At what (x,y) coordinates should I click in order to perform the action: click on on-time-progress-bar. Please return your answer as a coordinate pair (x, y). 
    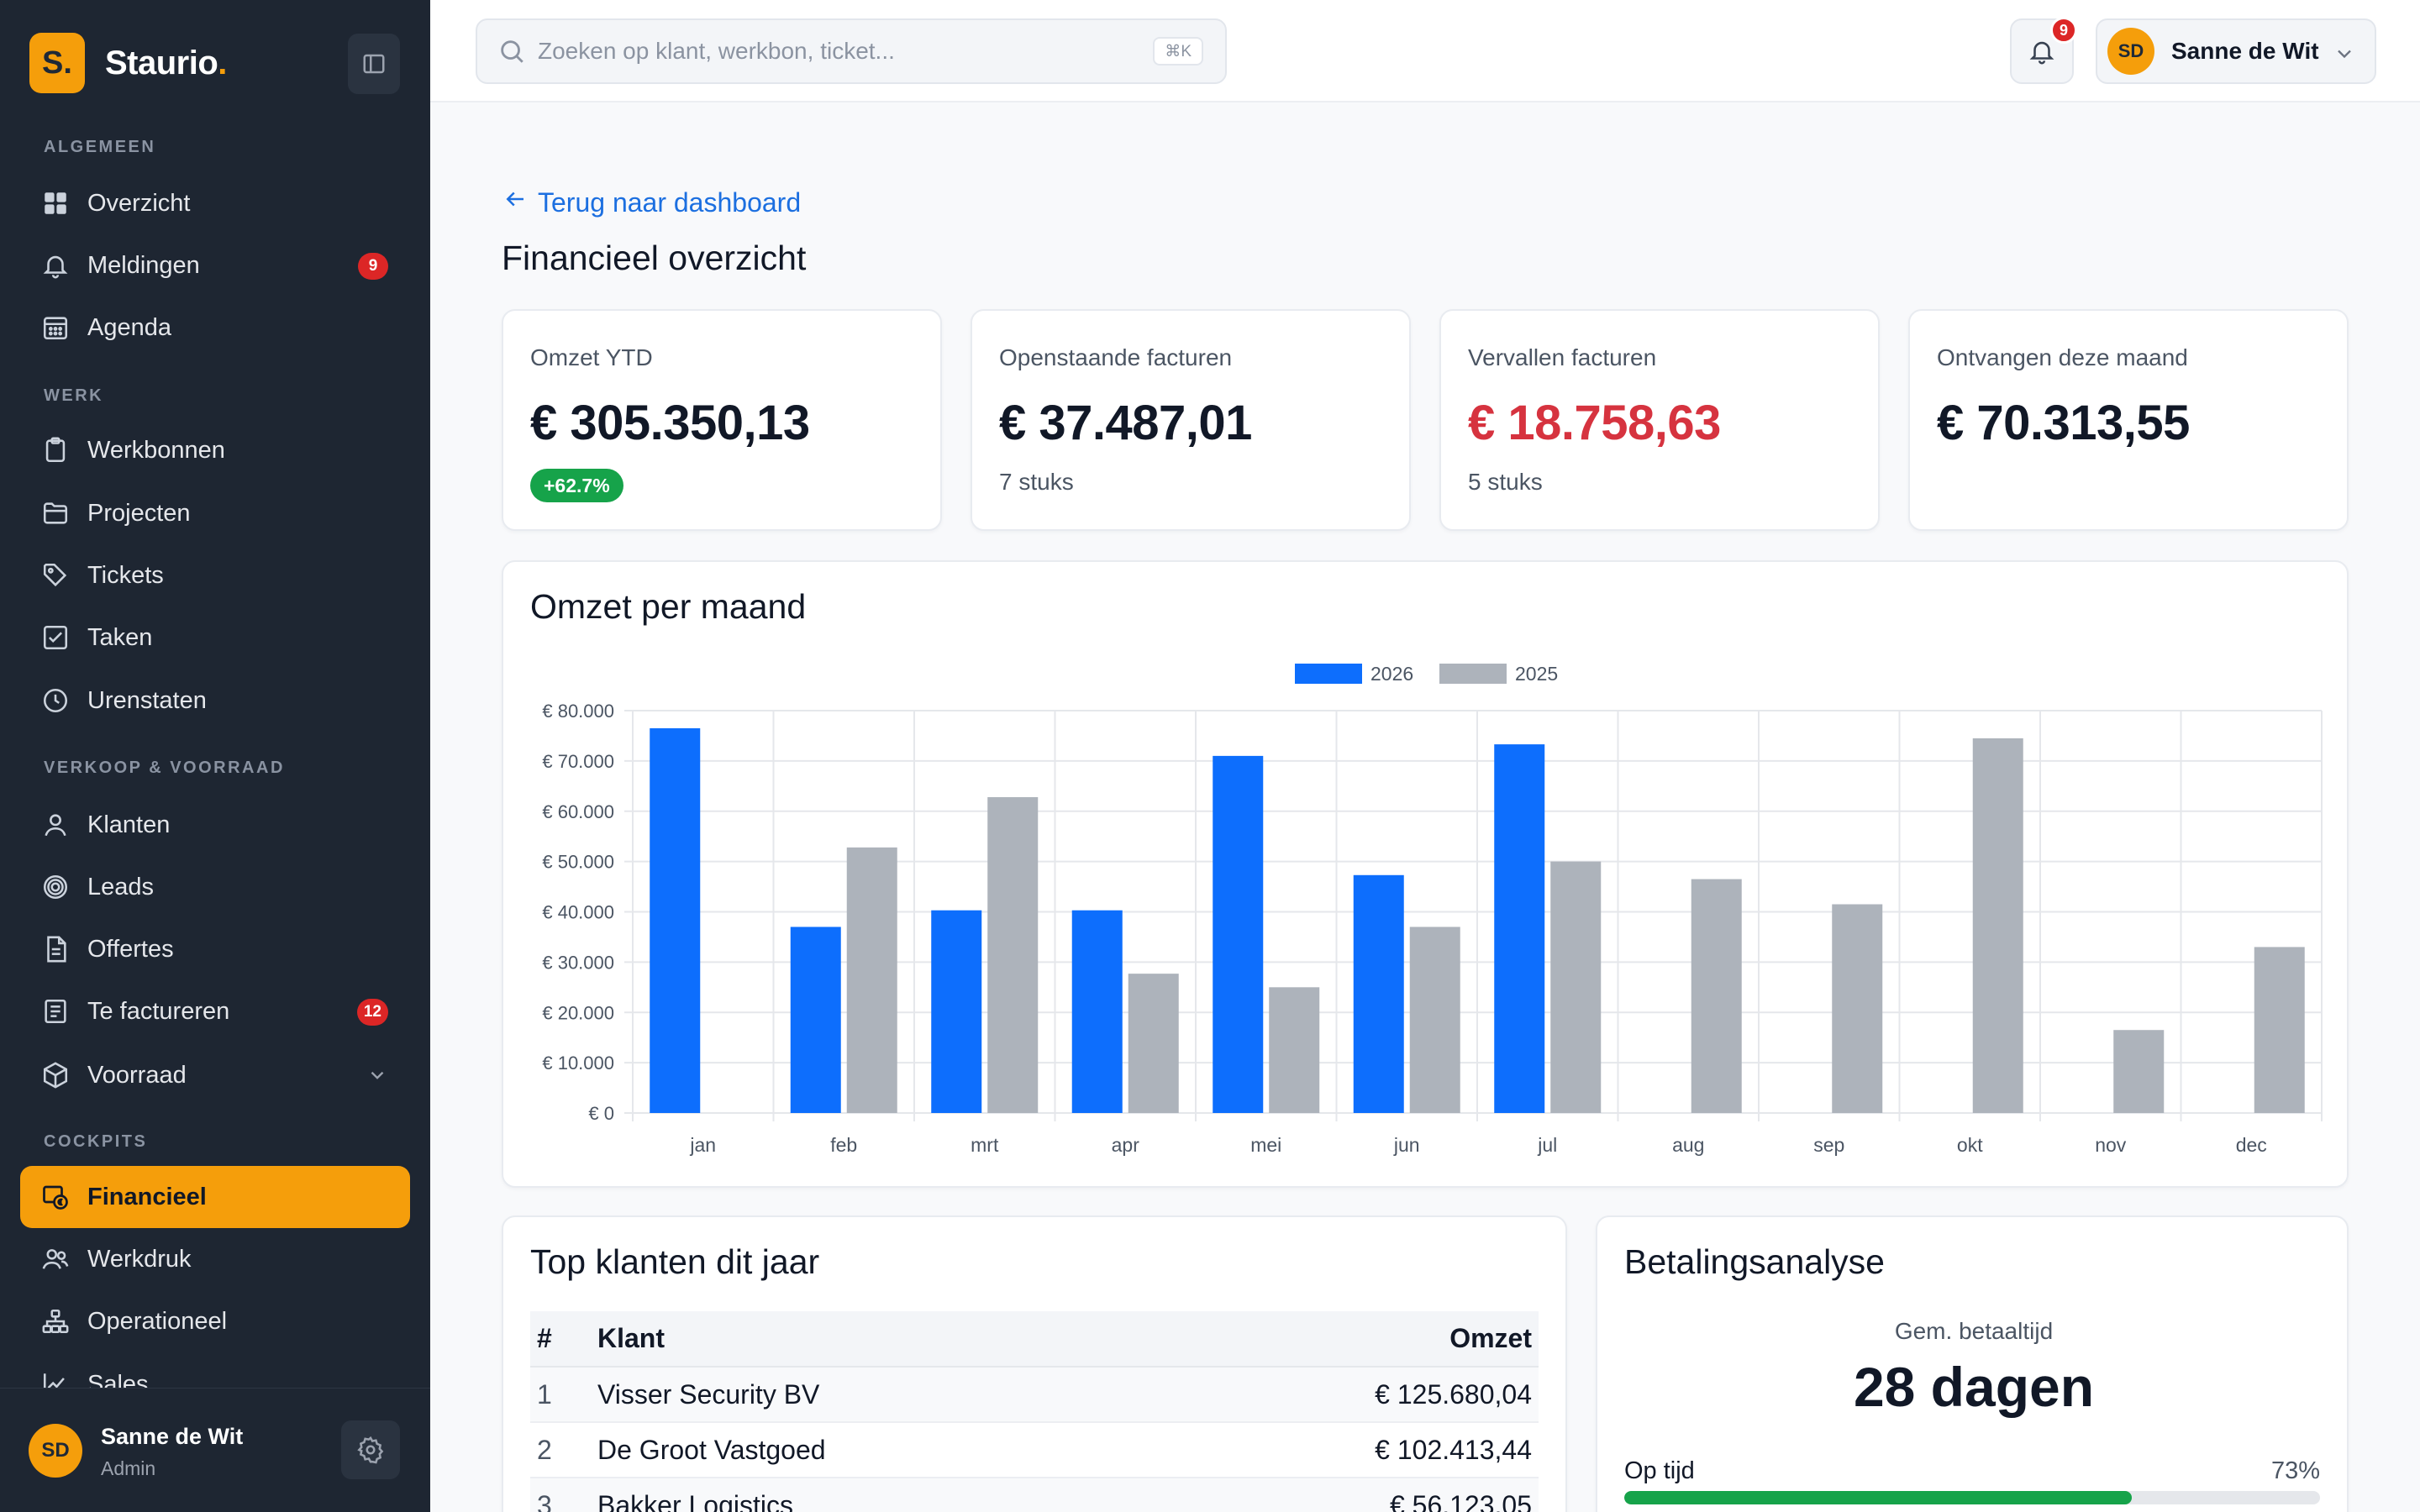
    Looking at the image, I should click on (1972, 1497).